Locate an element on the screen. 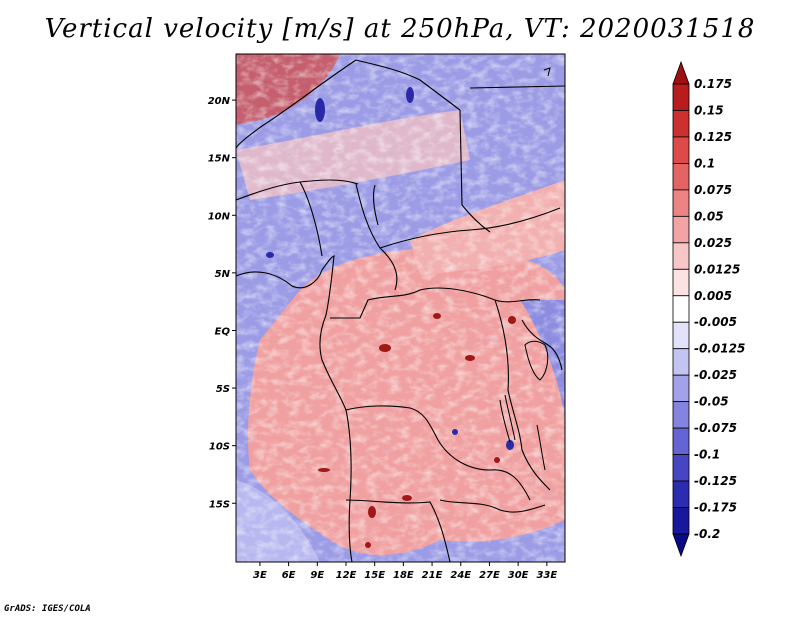 This screenshot has height=618, width=800. colorbar-label: 0.175 is located at coordinates (713, 84).